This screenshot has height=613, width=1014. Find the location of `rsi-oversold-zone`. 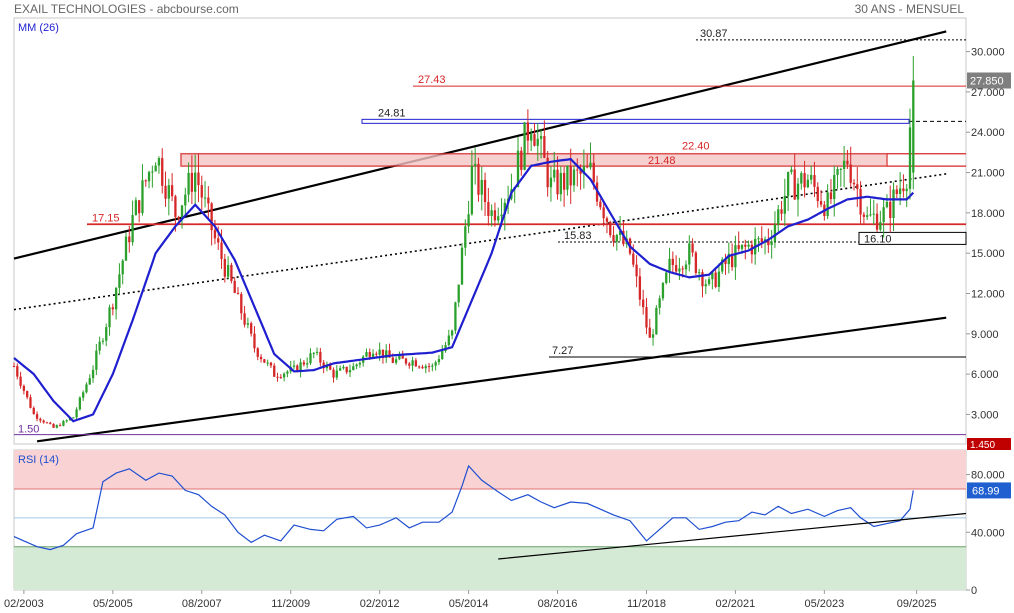

rsi-oversold-zone is located at coordinates (490, 568).